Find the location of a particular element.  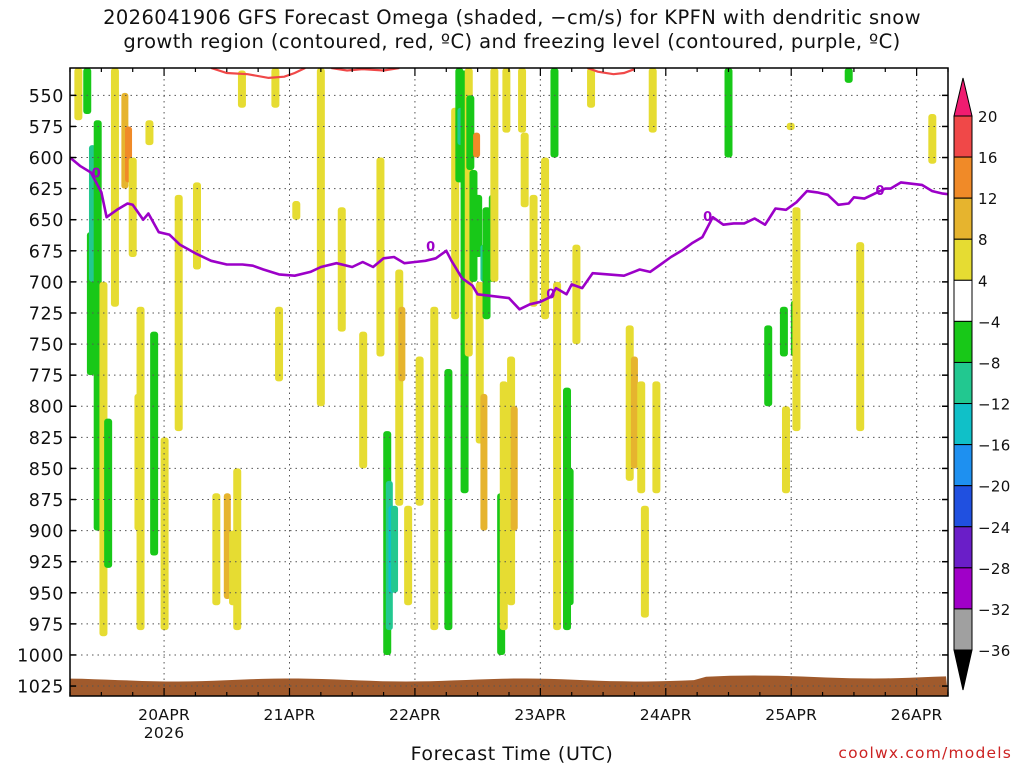

x-axis-label: Forecast Time (UTC) is located at coordinates (512, 754).